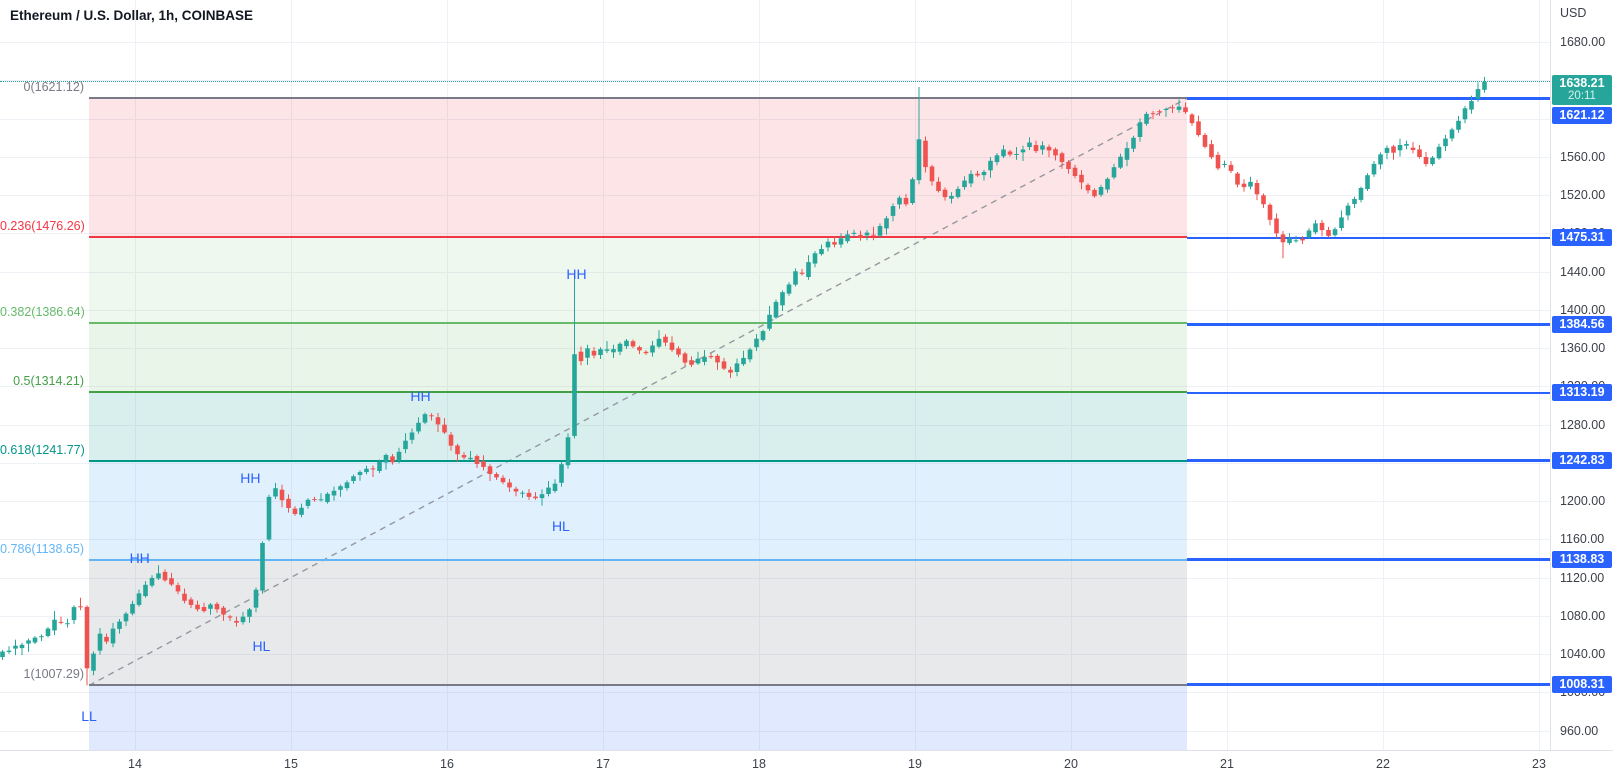 This screenshot has height=778, width=1613. I want to click on last-price-badge: 1638.21 20:11, so click(1582, 89).